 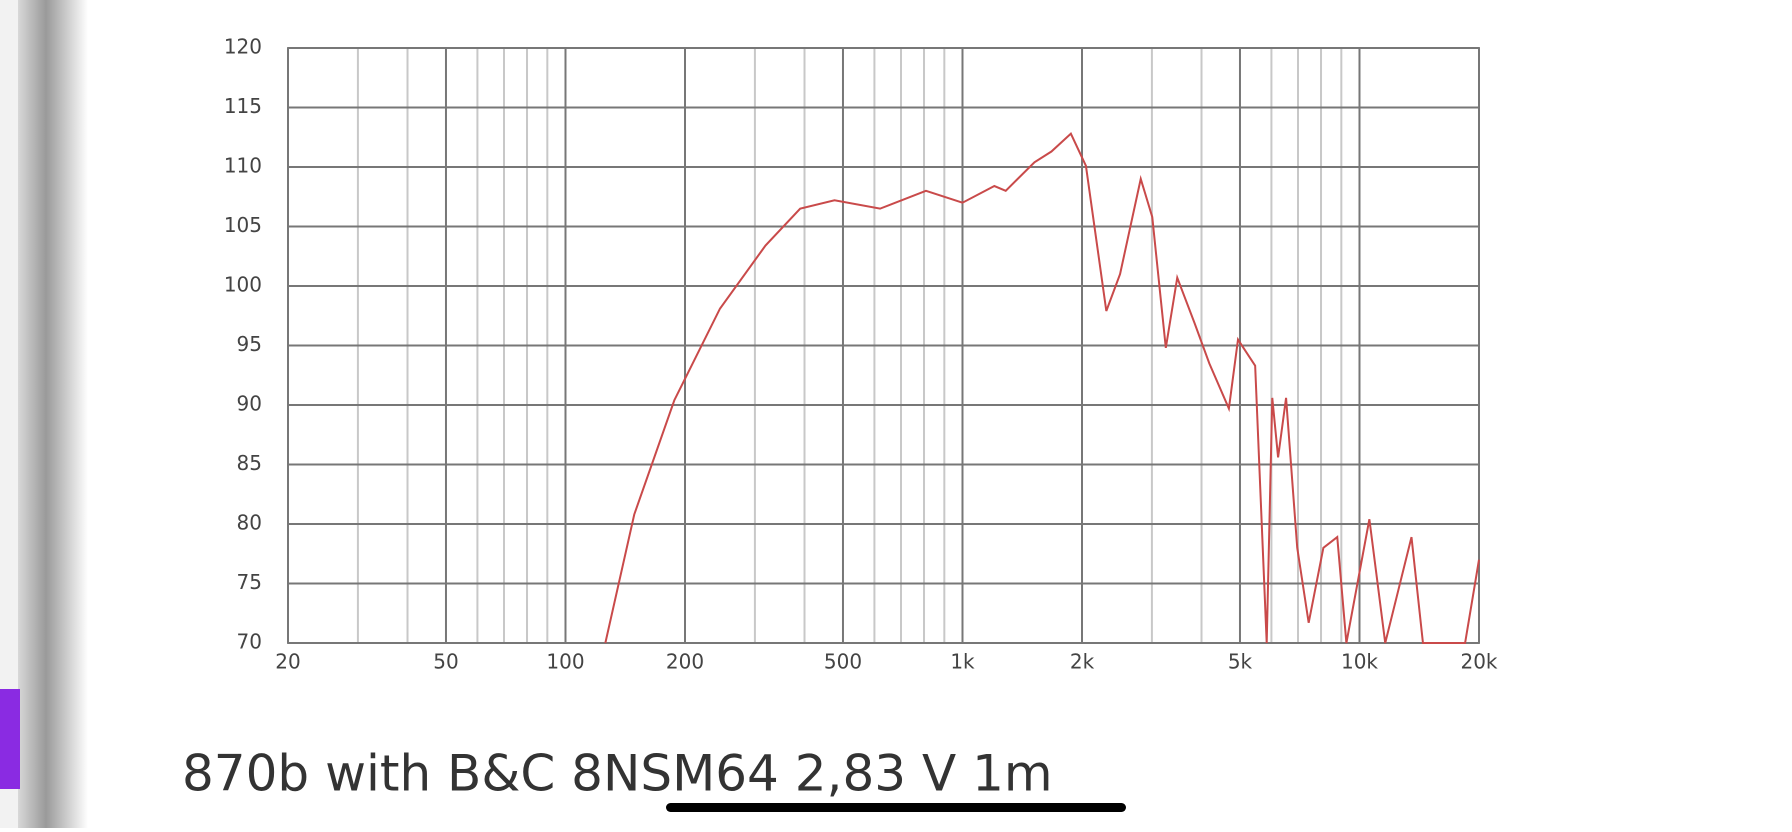 I want to click on home-indicator, so click(x=896, y=807).